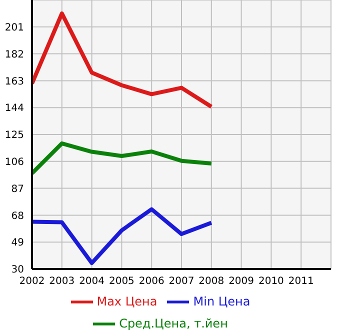 This screenshot has height=335, width=345. I want to click on y-tick-label: 106, so click(14, 162).